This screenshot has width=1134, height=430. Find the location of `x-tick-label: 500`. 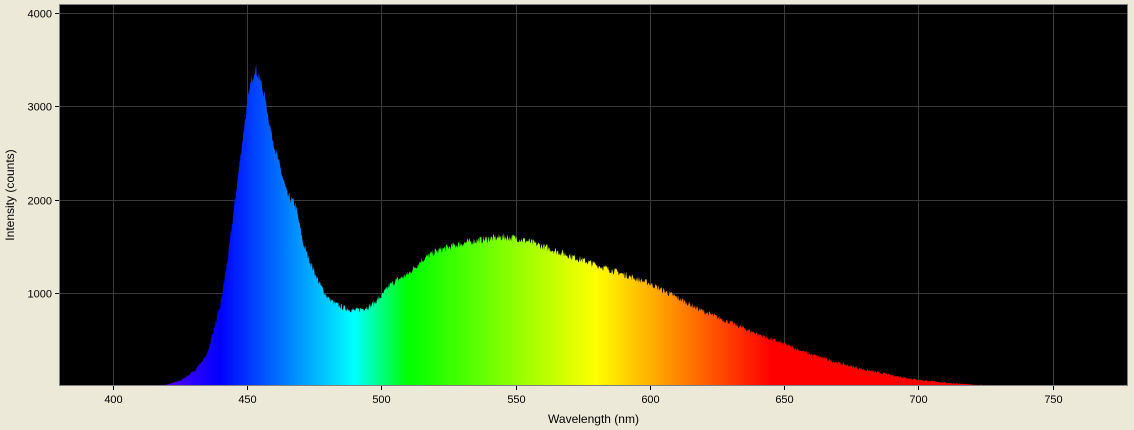

x-tick-label: 500 is located at coordinates (381, 400).